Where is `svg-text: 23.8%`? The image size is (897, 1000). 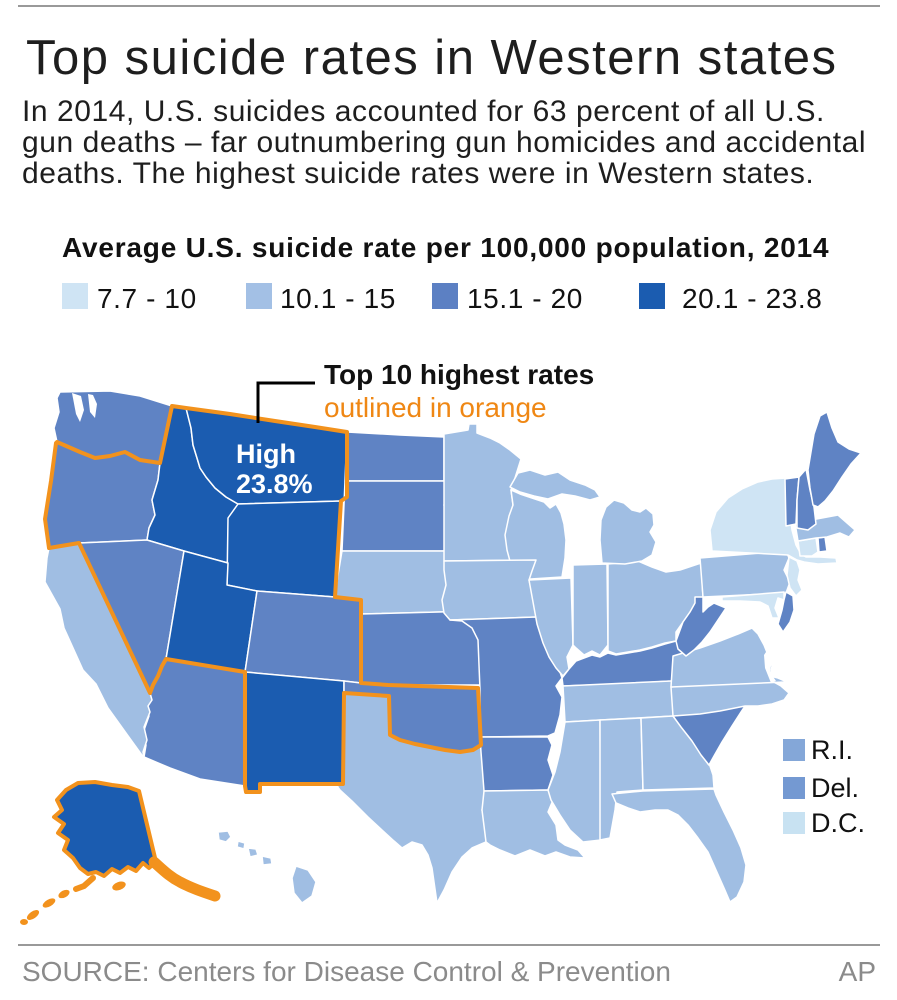 svg-text: 23.8% is located at coordinates (274, 484).